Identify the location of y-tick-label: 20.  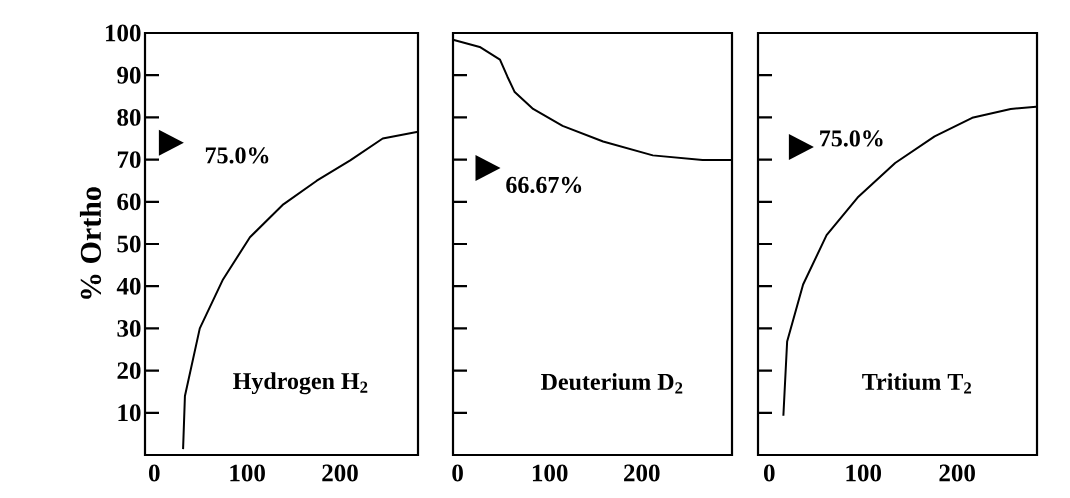
(129, 371).